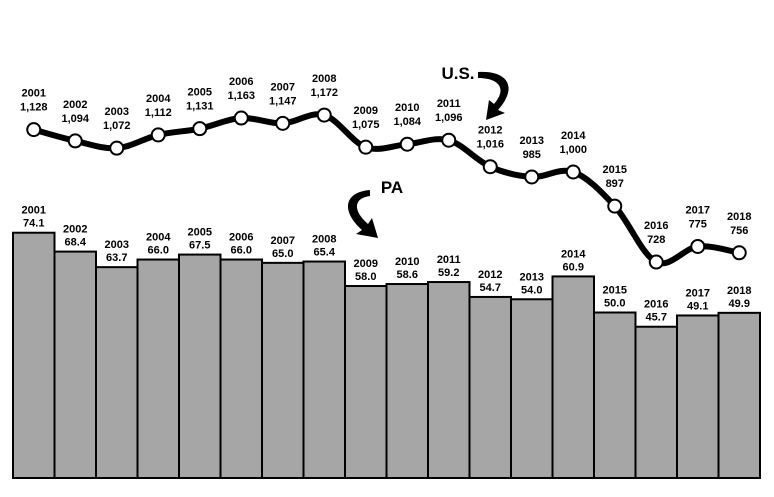 This screenshot has height=497, width=774. What do you see at coordinates (449, 118) in the screenshot?
I see `value-label: 1,096` at bounding box center [449, 118].